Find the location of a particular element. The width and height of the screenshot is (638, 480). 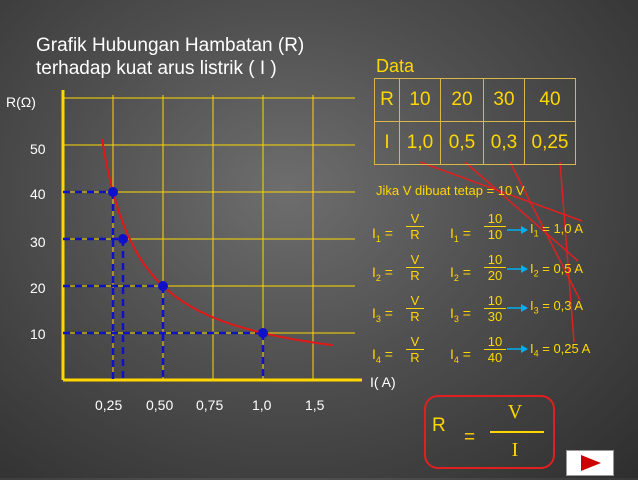

formula-denominator: I is located at coordinates (515, 450).